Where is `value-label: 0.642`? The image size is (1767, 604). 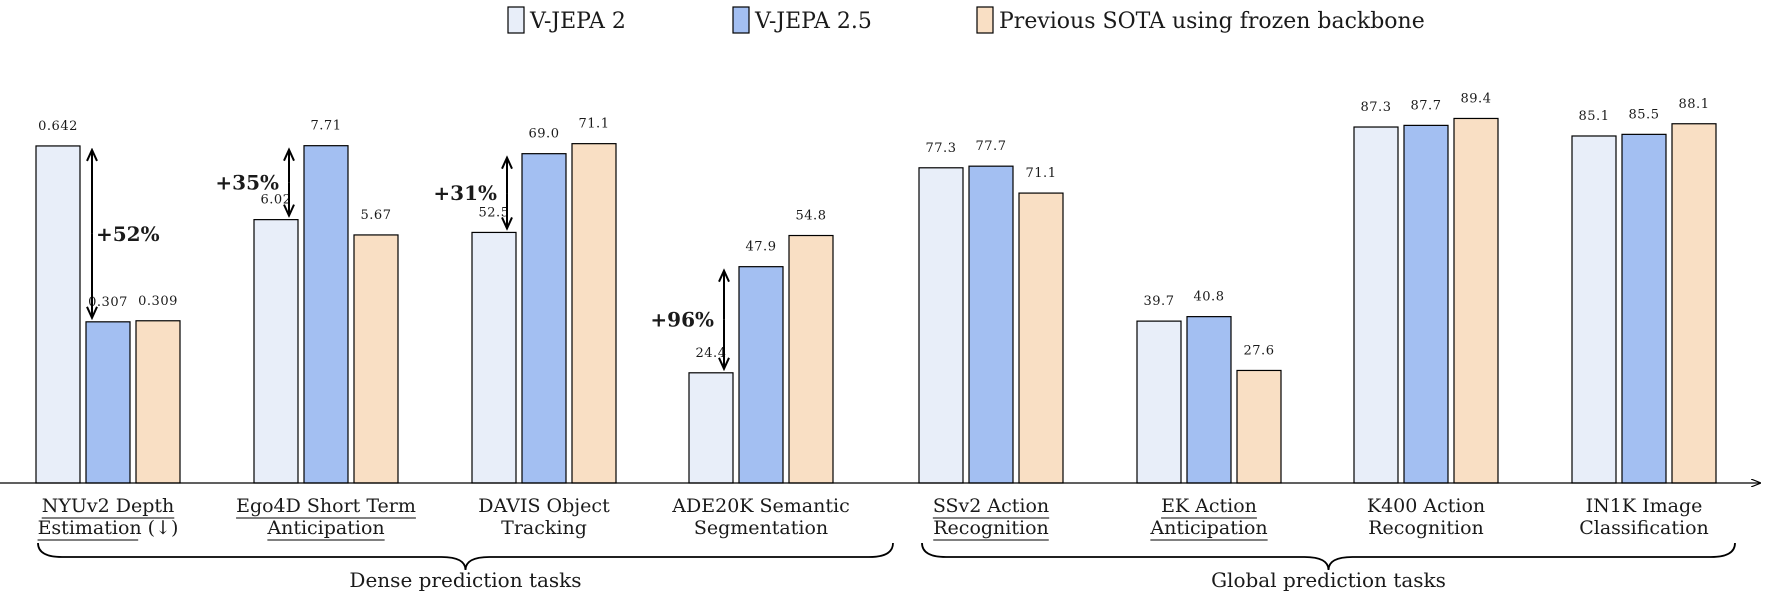 value-label: 0.642 is located at coordinates (58, 126).